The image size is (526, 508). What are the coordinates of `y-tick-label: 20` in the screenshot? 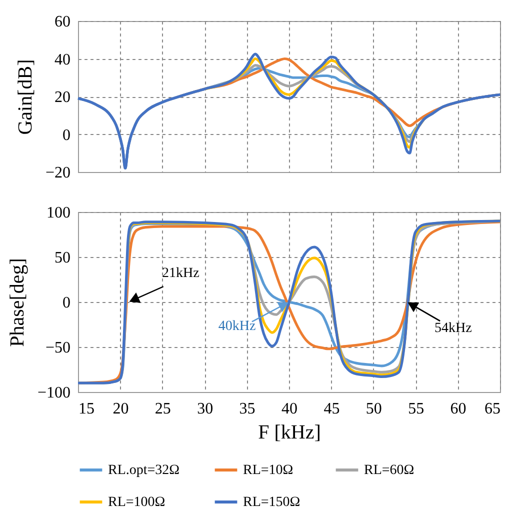 It's located at (62, 97).